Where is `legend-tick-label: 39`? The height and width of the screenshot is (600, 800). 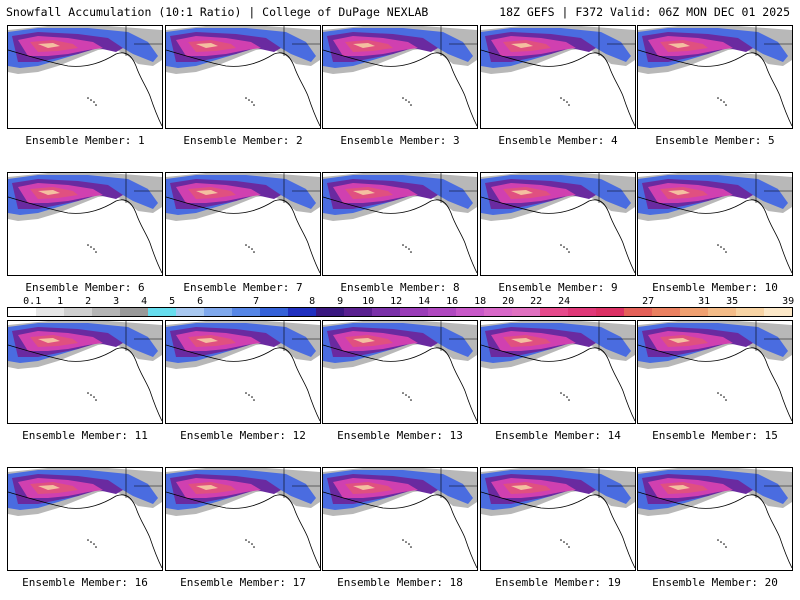
legend-tick-label: 39 is located at coordinates (788, 301).